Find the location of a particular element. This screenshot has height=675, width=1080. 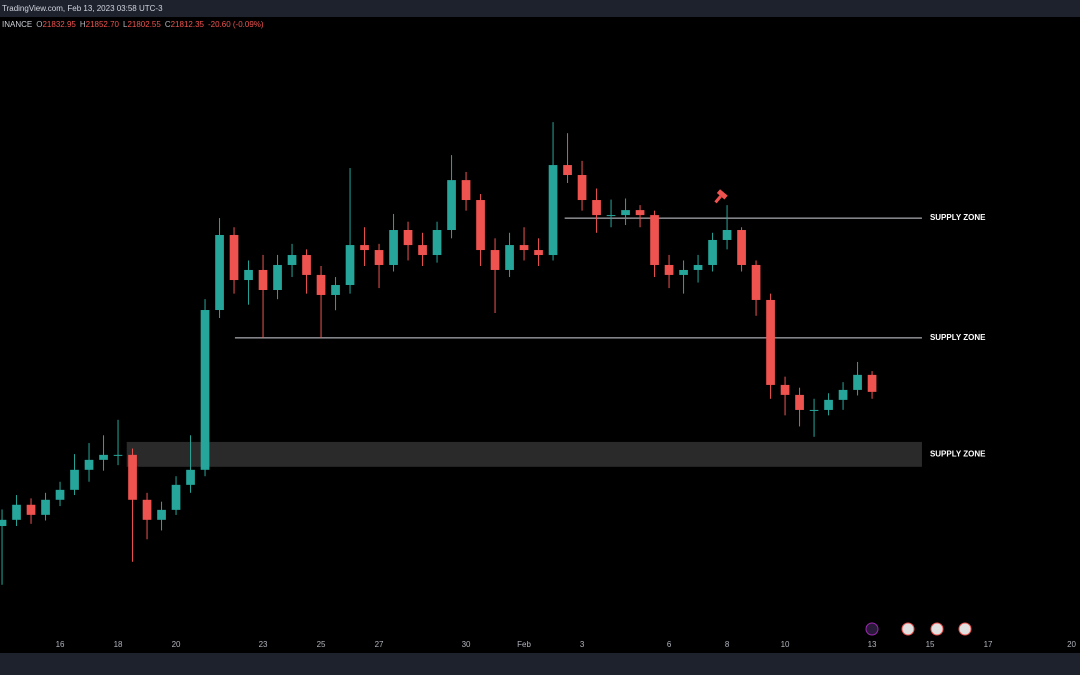

x-tick-label: 25 is located at coordinates (321, 644).